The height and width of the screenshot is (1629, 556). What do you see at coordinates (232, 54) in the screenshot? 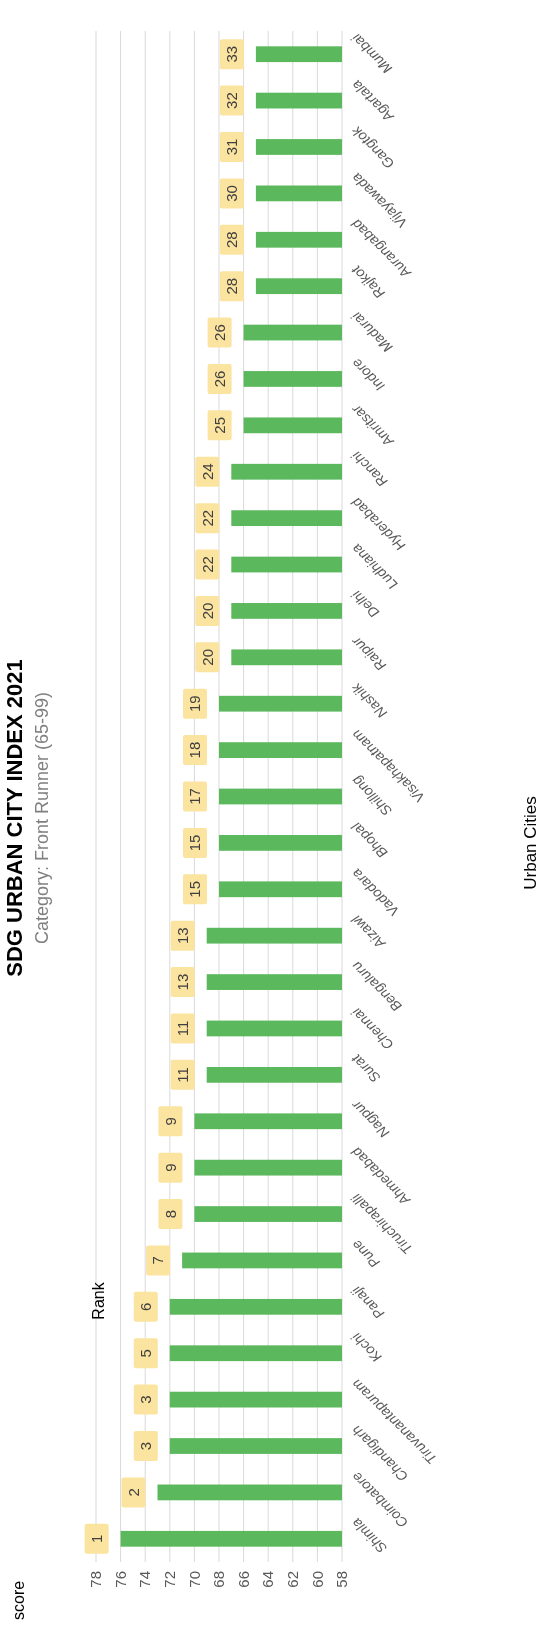
I see `annotation: 33` at bounding box center [232, 54].